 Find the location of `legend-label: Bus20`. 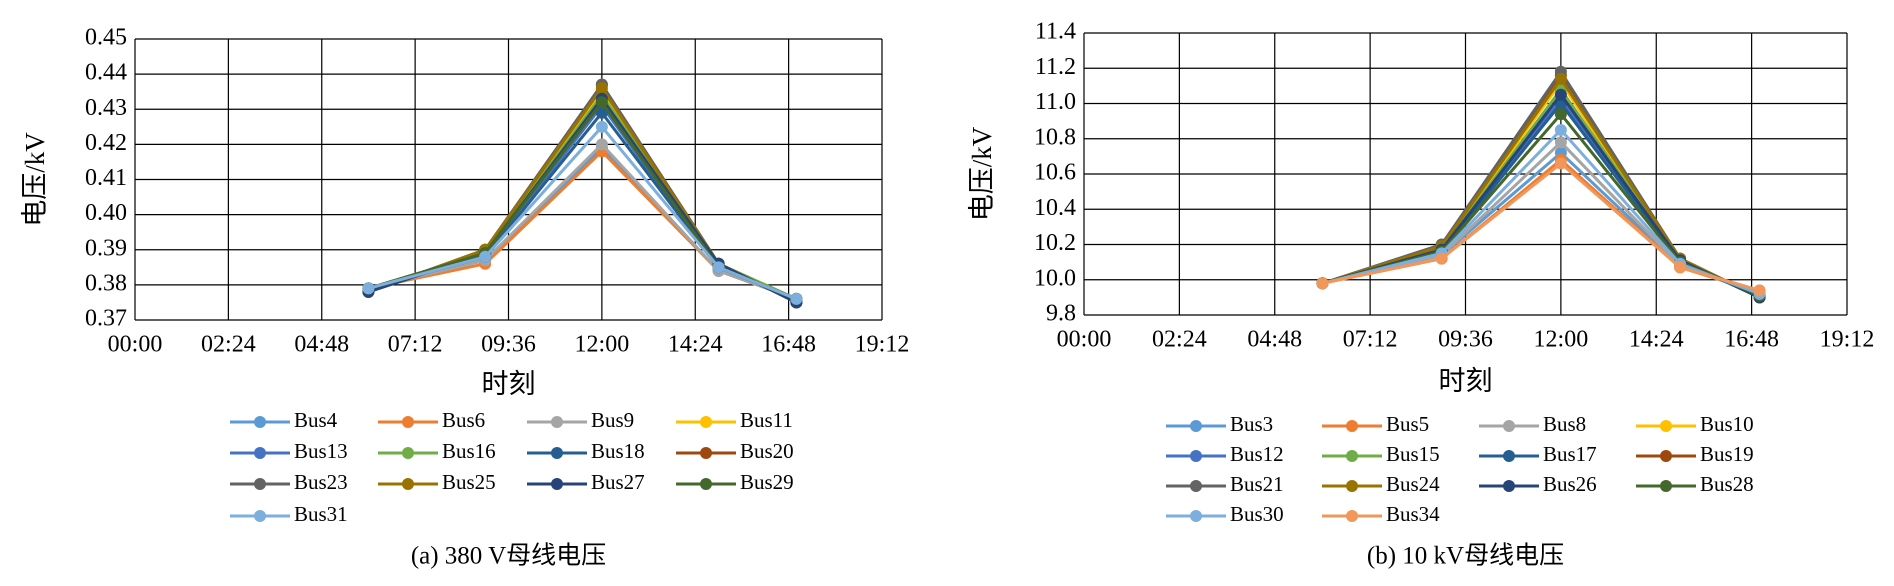

legend-label: Bus20 is located at coordinates (767, 451).